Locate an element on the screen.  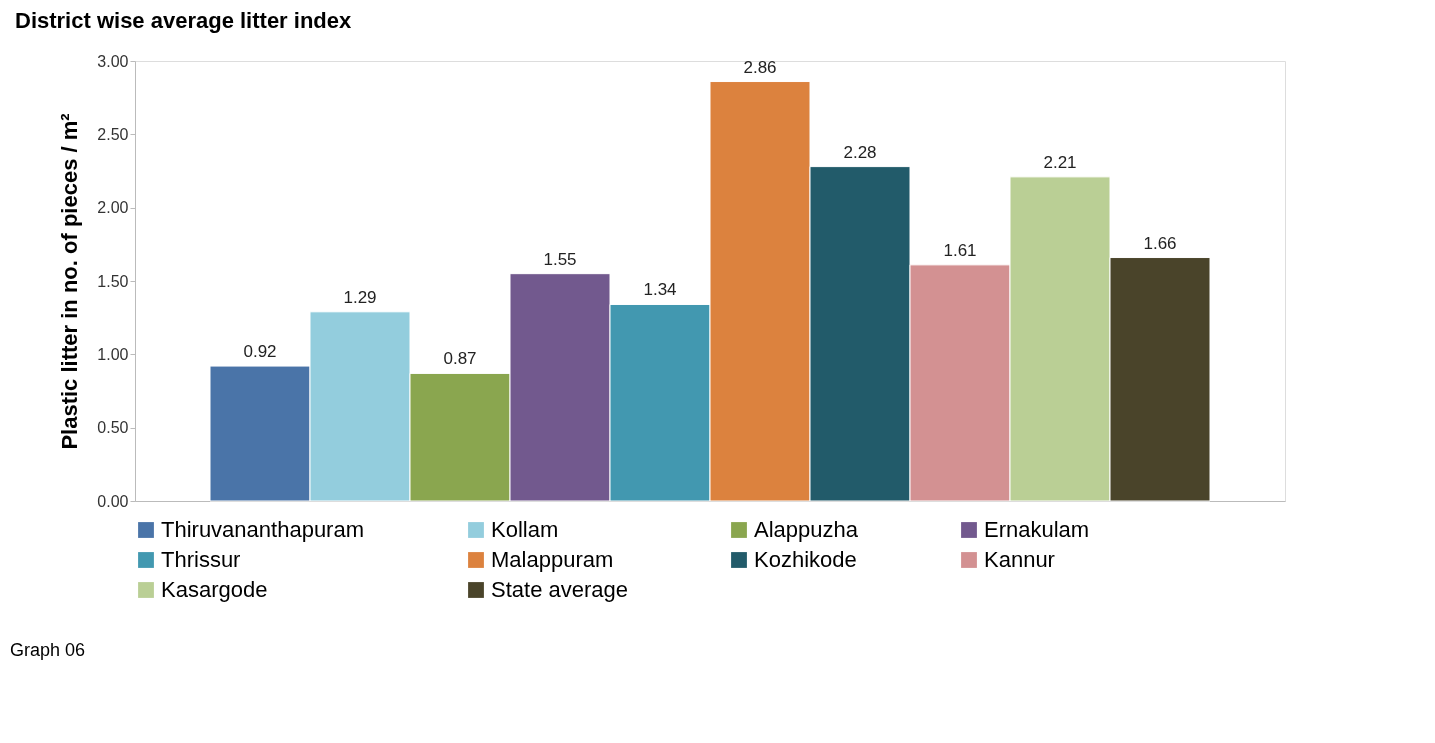
data-label: 2.28 is located at coordinates (860, 152).